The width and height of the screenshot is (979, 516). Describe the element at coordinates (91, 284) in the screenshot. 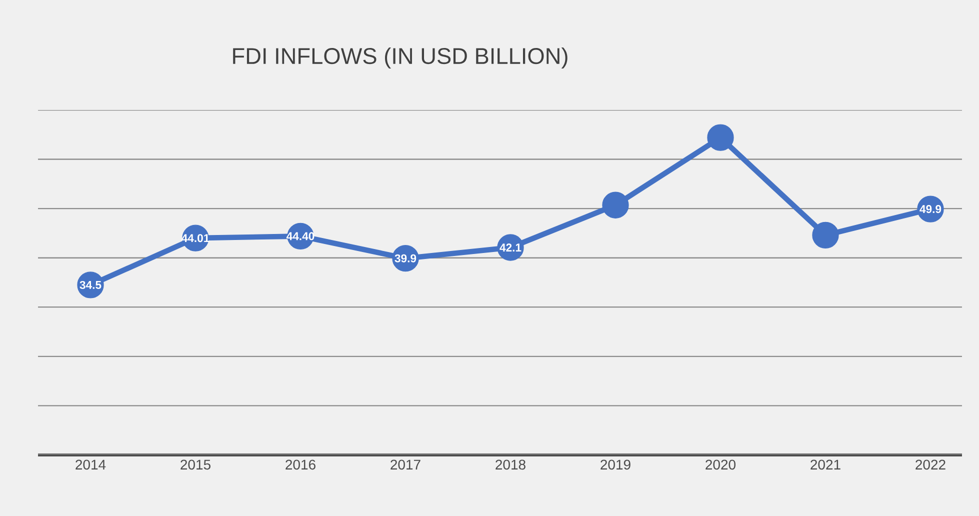

I see `data-label: 34.5` at that location.